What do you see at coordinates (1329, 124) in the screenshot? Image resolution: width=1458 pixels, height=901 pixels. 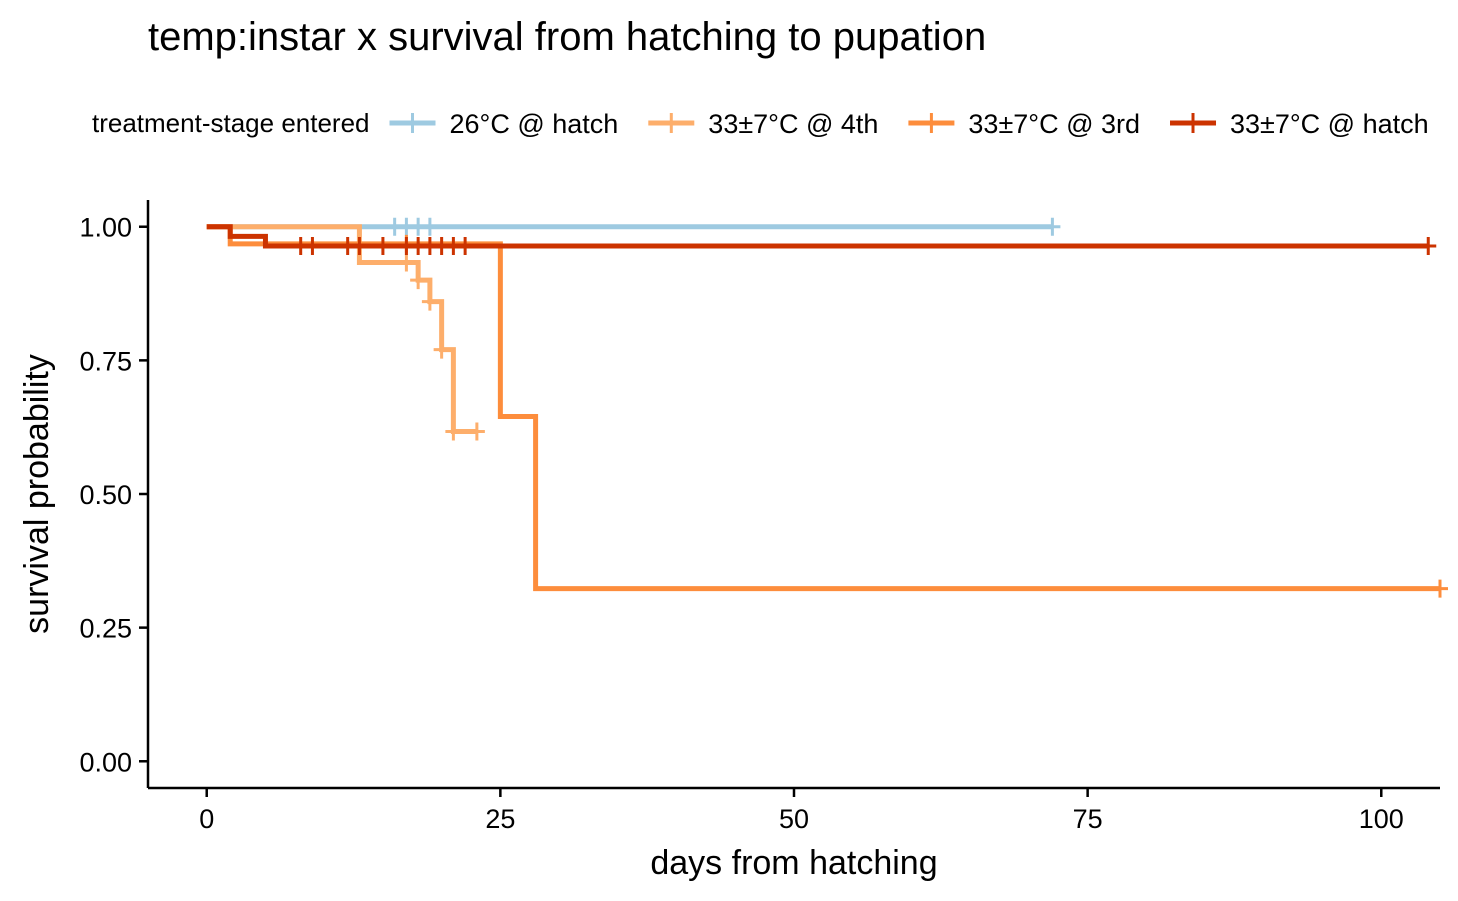 I see `legend-label: 33±7°C @ hatch` at bounding box center [1329, 124].